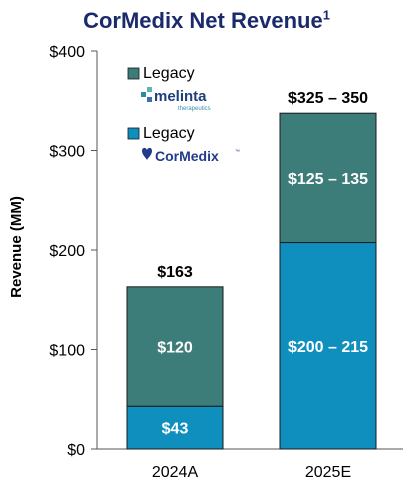  Describe the element at coordinates (133, 133) in the screenshot. I see `legend-swatch-cormedix` at that location.